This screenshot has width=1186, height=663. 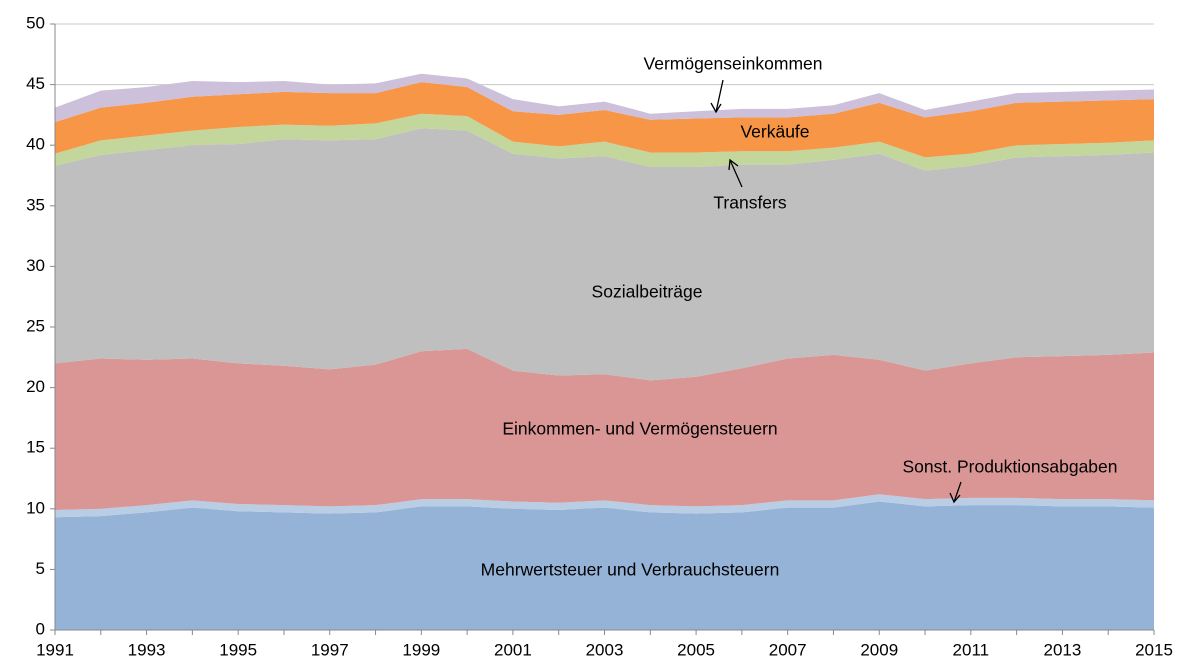 What do you see at coordinates (330, 649) in the screenshot?
I see `x-tick-label: 1997` at bounding box center [330, 649].